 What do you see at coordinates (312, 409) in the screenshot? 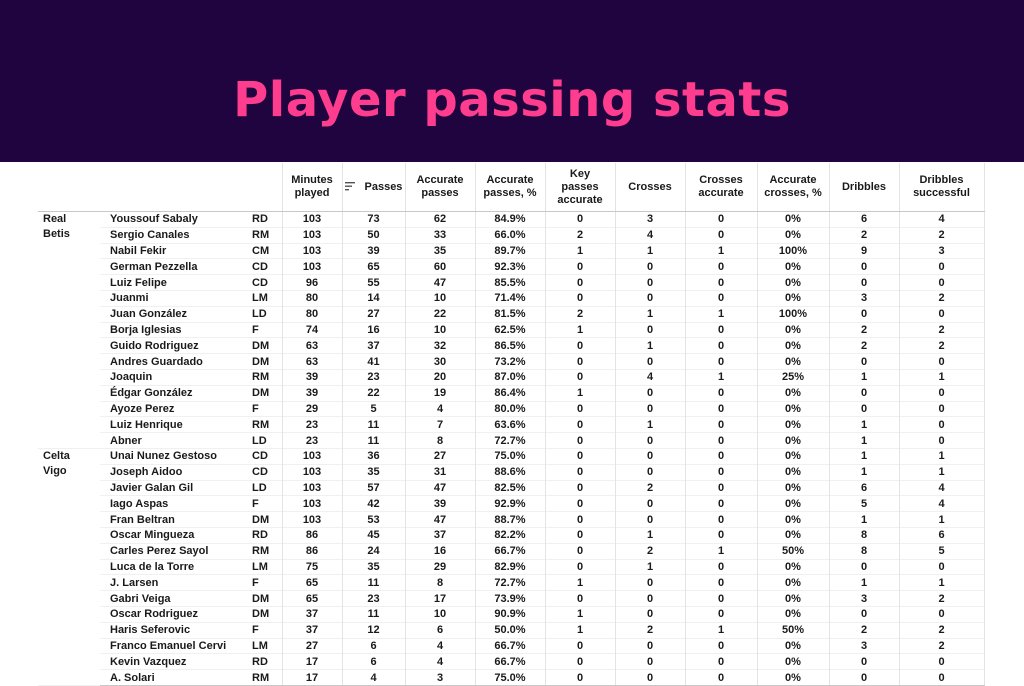
I see `minutes-played: 29` at bounding box center [312, 409].